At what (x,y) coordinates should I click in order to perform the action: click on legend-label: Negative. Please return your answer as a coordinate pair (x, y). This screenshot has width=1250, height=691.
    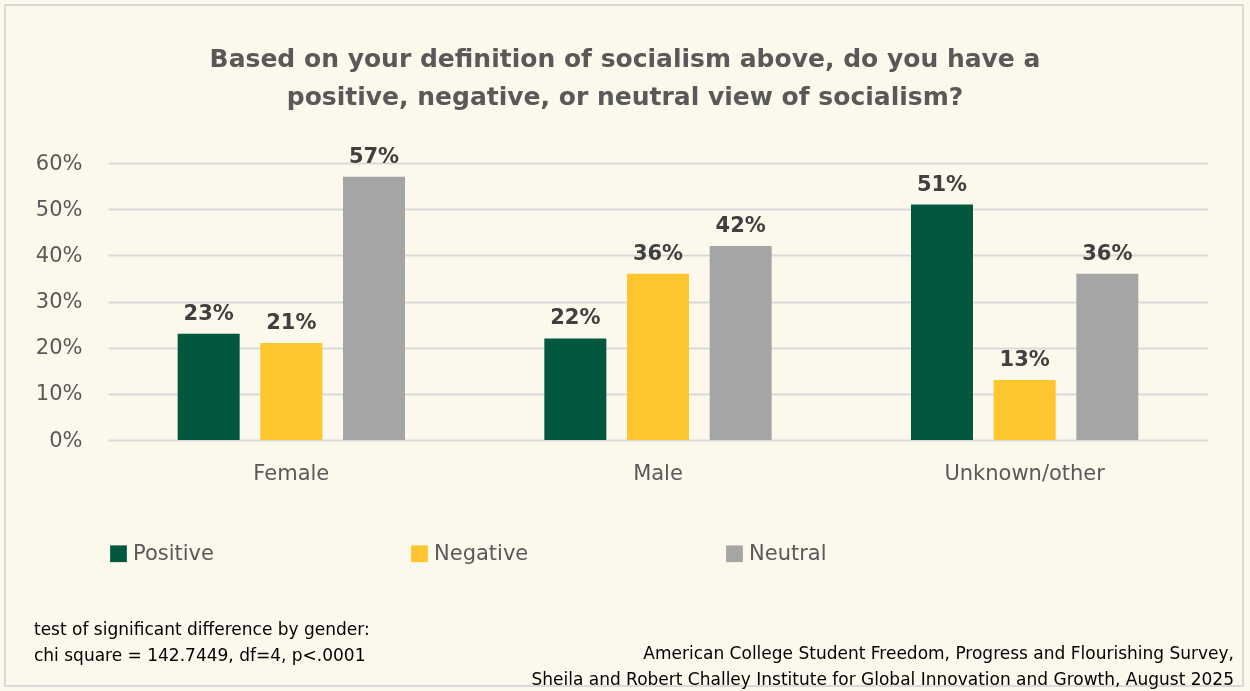
    Looking at the image, I should click on (481, 552).